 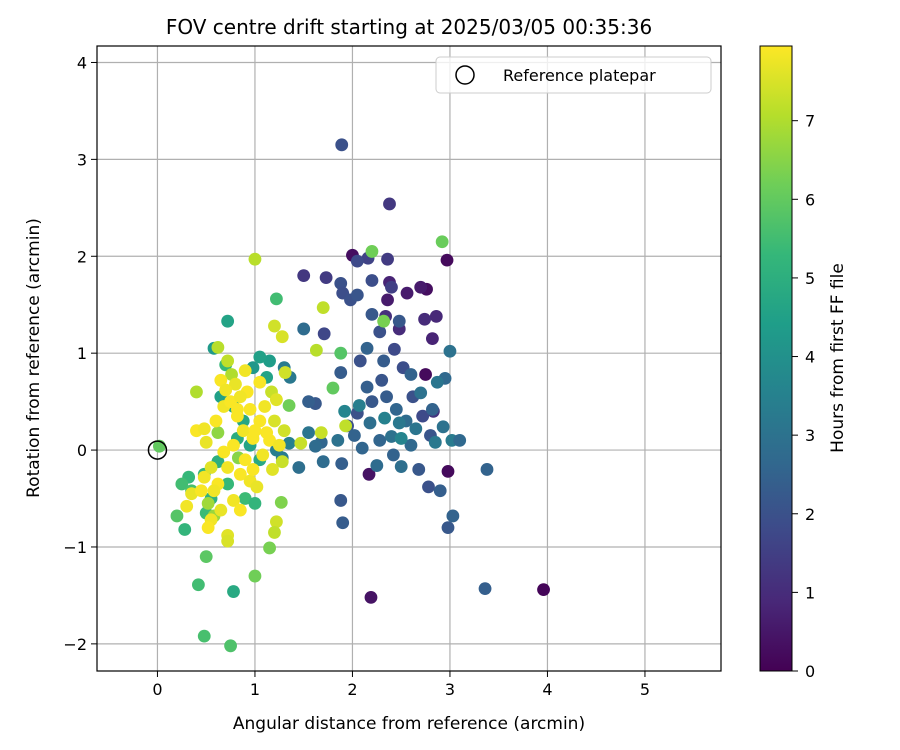 I want to click on x-tick-label: 2, so click(x=352, y=689).